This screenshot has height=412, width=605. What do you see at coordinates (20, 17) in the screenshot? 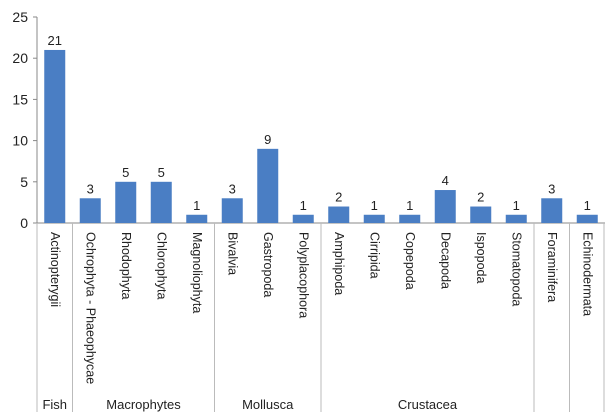
I see `y-tick-label: 25` at bounding box center [20, 17].